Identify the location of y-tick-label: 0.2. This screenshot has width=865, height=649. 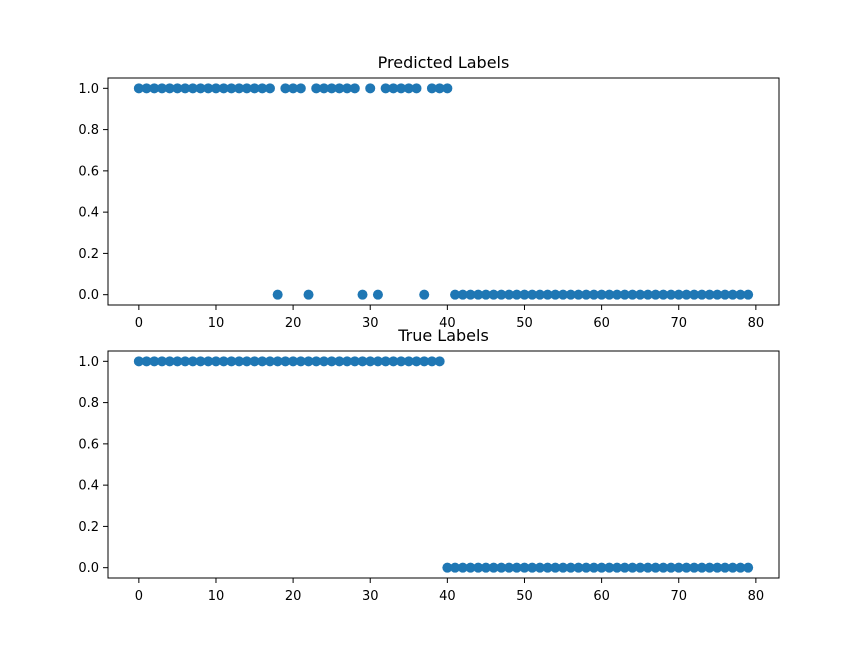
(88, 527).